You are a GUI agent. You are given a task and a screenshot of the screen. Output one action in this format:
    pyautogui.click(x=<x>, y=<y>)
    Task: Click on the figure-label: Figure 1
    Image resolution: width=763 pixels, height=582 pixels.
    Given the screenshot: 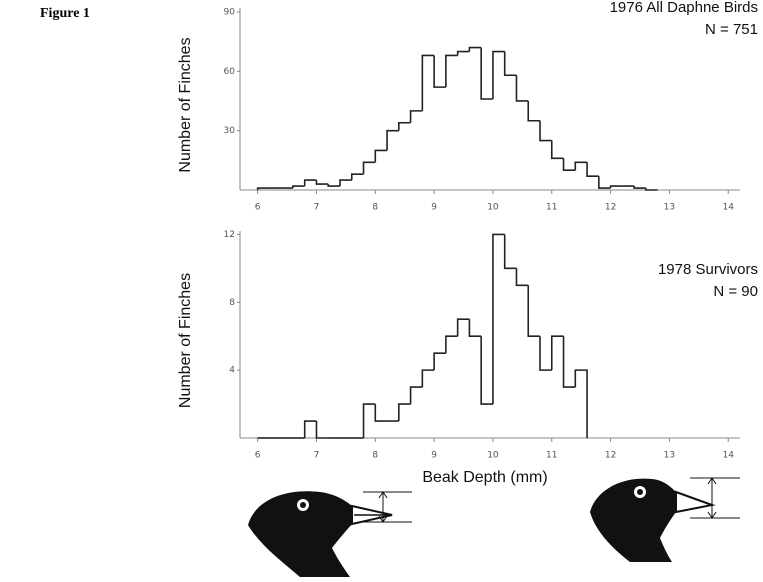 What is the action you would take?
    pyautogui.click(x=65, y=13)
    